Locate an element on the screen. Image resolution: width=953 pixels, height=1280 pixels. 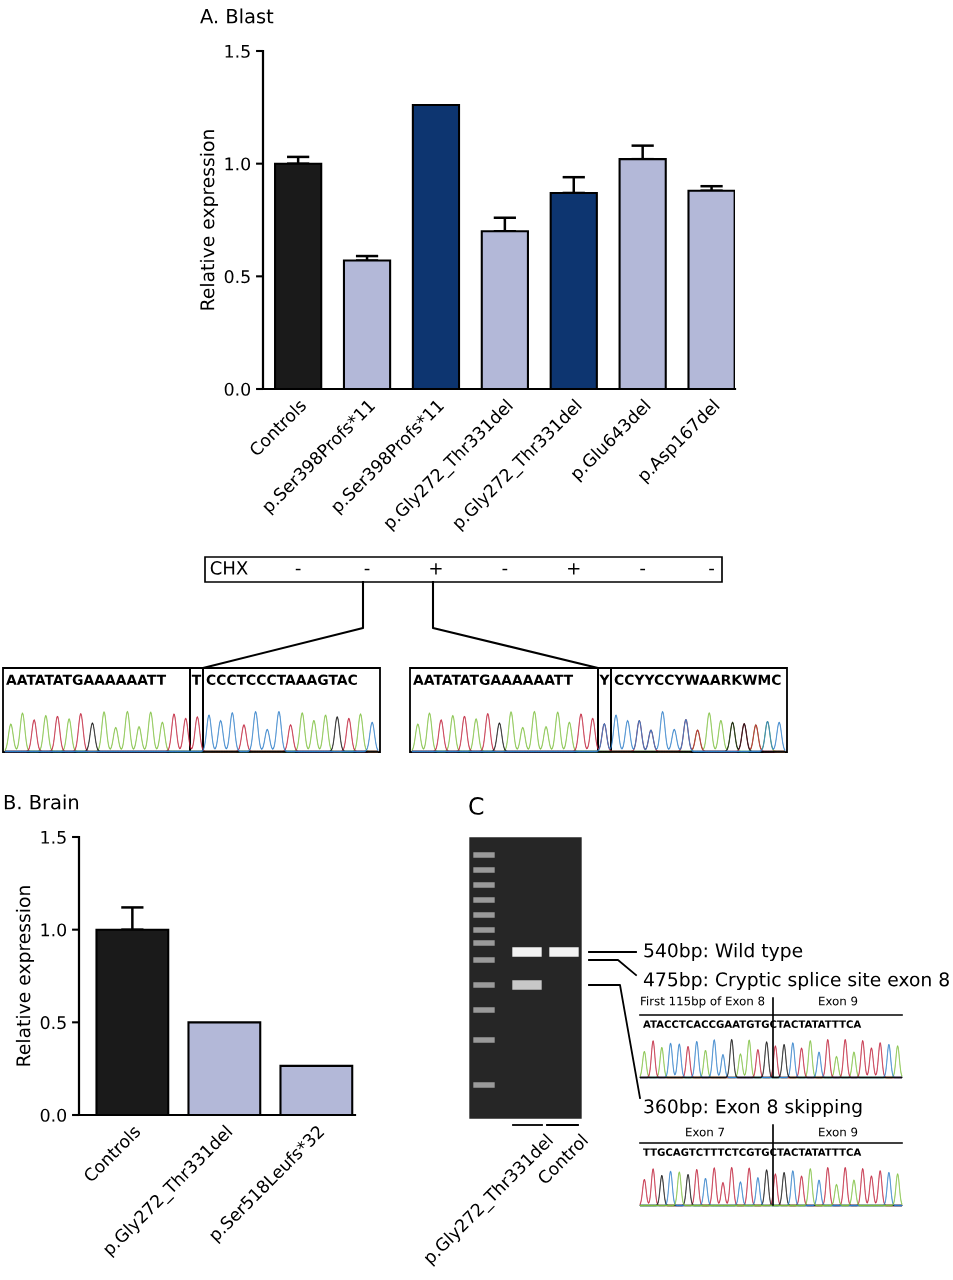
text: CCCTCCCTAAAGTAC is located at coordinates (281, 680).